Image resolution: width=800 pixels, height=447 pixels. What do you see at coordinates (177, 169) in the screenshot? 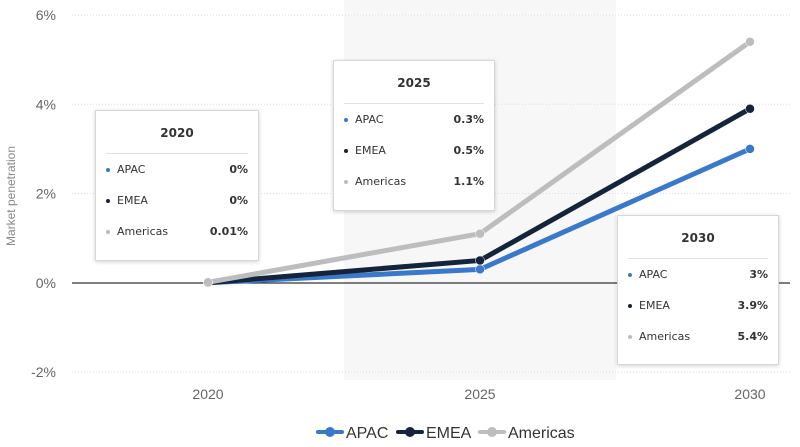
I see `tooltip-row: APAC 0%` at bounding box center [177, 169].